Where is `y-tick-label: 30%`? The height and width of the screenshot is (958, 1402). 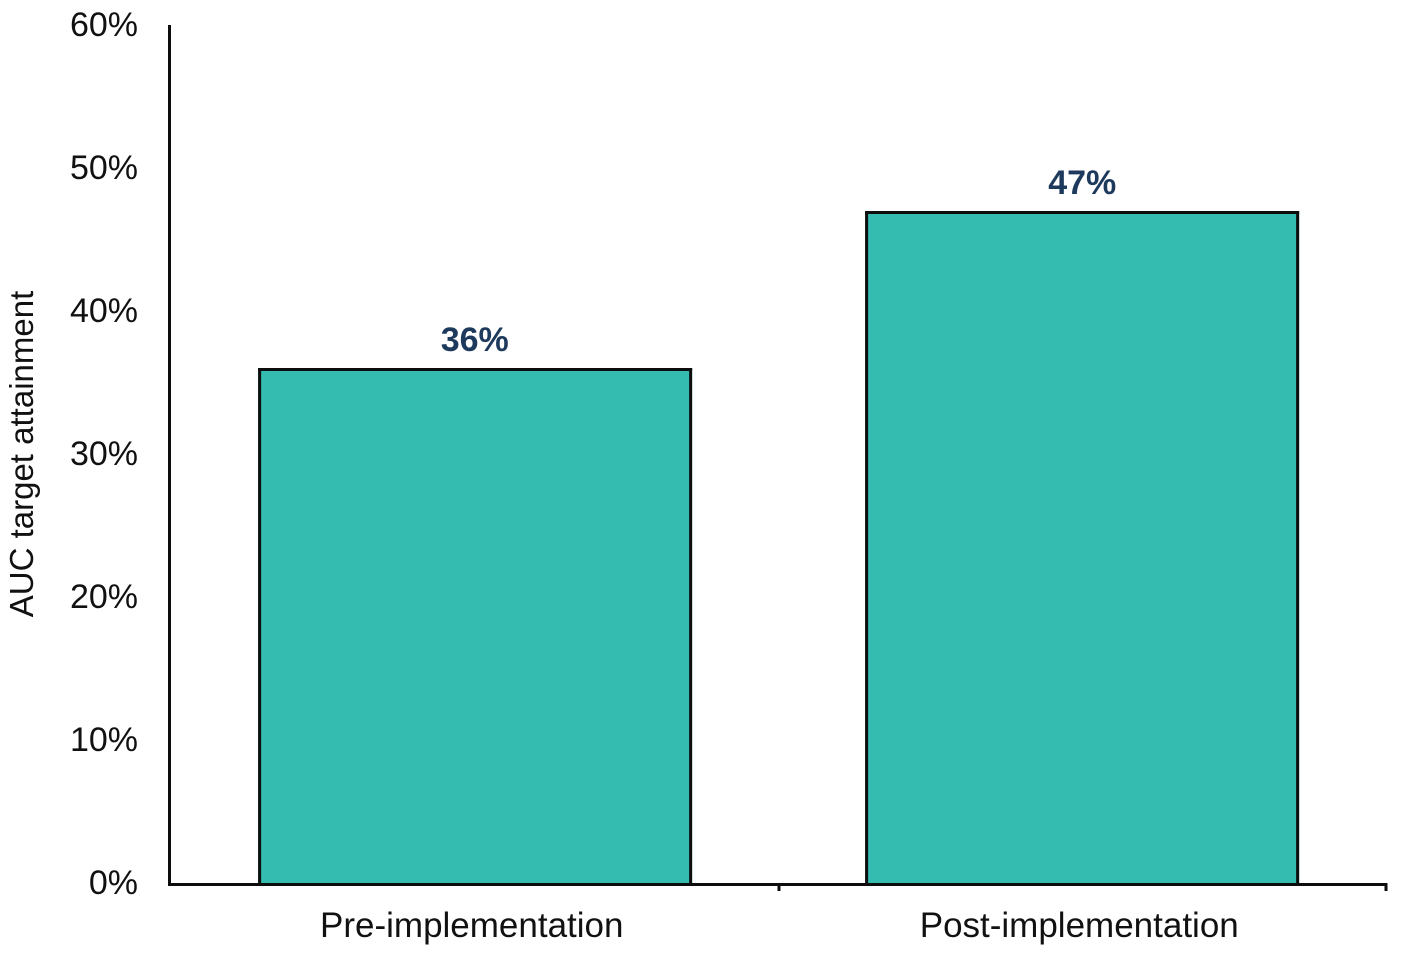
y-tick-label: 30% is located at coordinates (103, 454).